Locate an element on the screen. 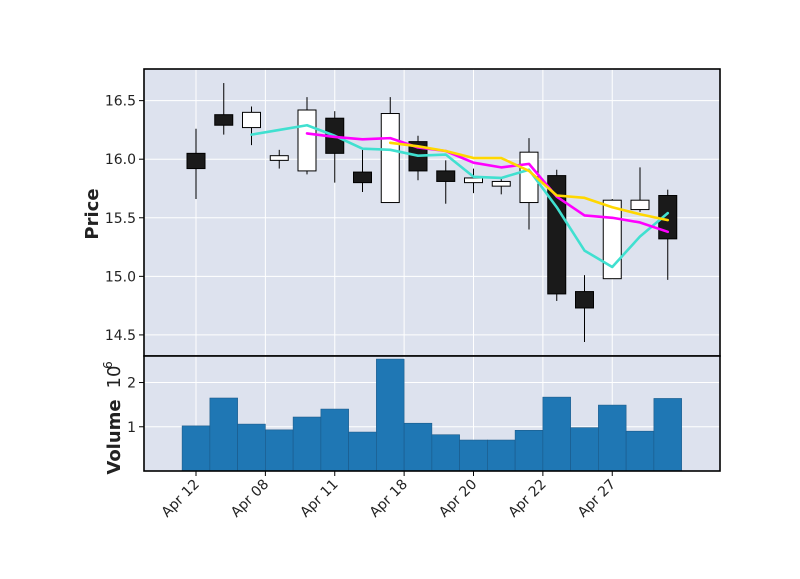  price-y-tick-label: 15.0 is located at coordinates (120, 277).